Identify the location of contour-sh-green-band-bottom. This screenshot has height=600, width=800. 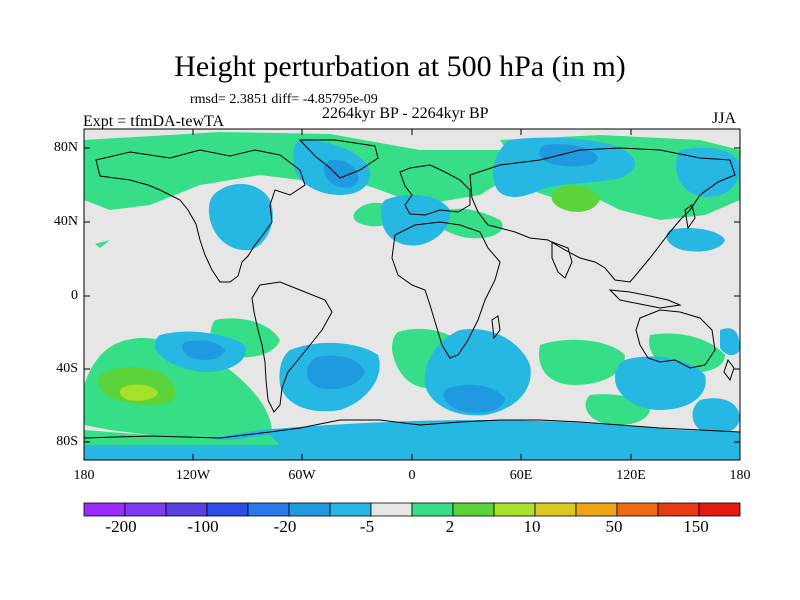
(182, 437).